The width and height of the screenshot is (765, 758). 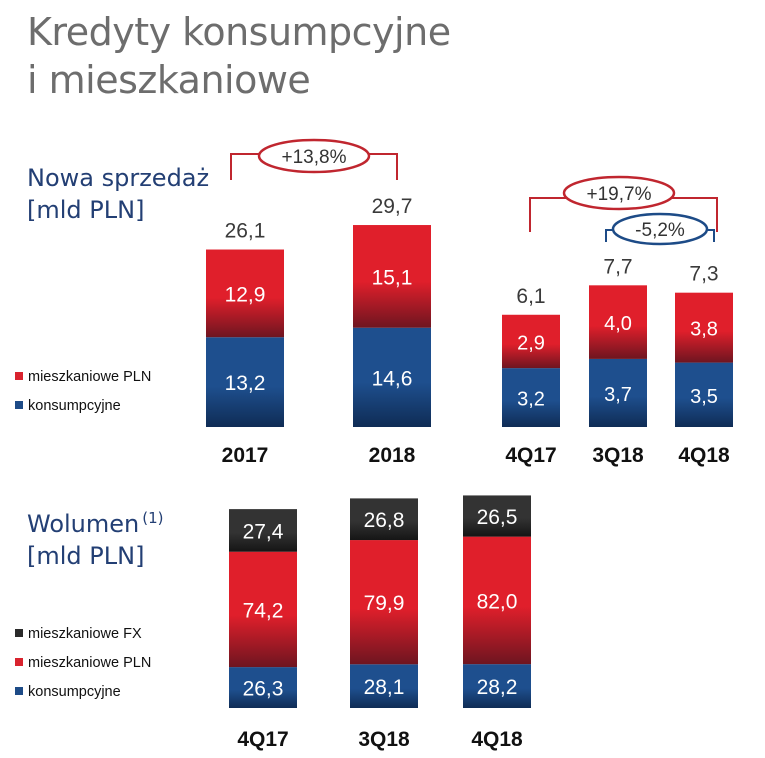 What do you see at coordinates (245, 455) in the screenshot?
I see `category-label-2017: 2017` at bounding box center [245, 455].